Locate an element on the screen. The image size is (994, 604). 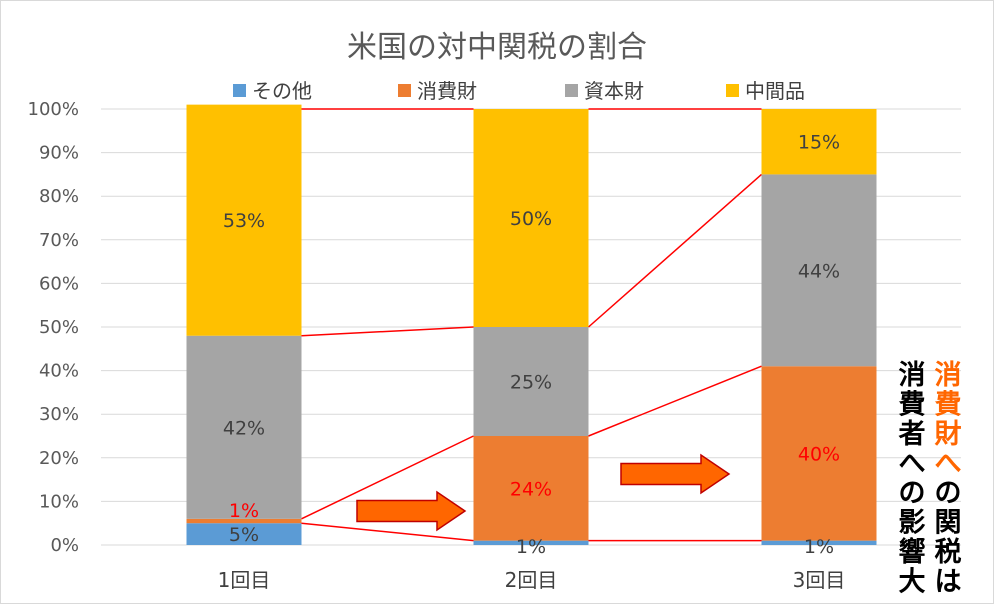
annotation-char: 関 is located at coordinates (948, 523).